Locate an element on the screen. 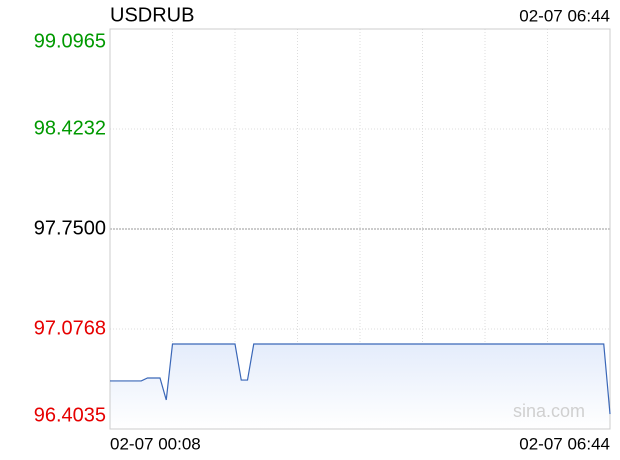  chart-title: USDRUB is located at coordinates (152, 15).